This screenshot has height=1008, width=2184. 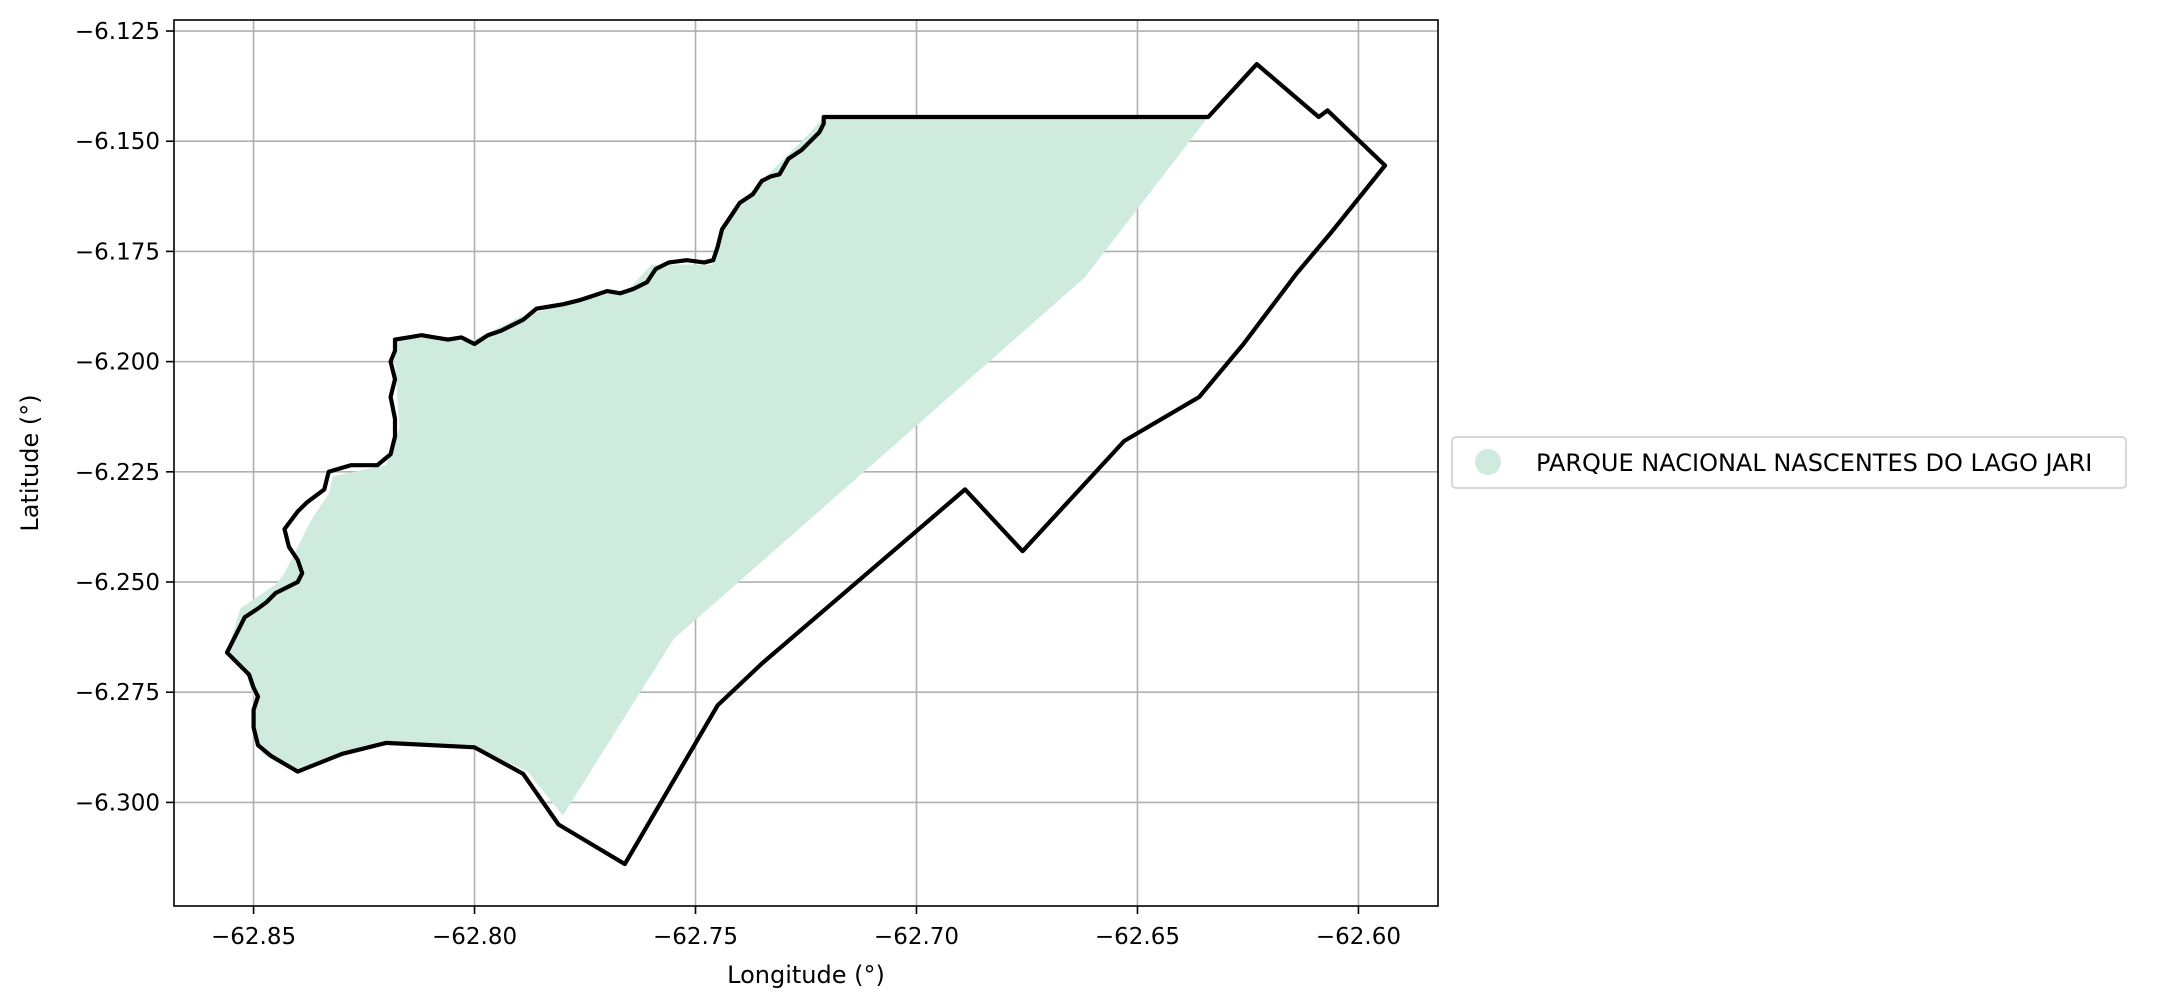 I want to click on x-tick-label: −62.70, so click(x=916, y=937).